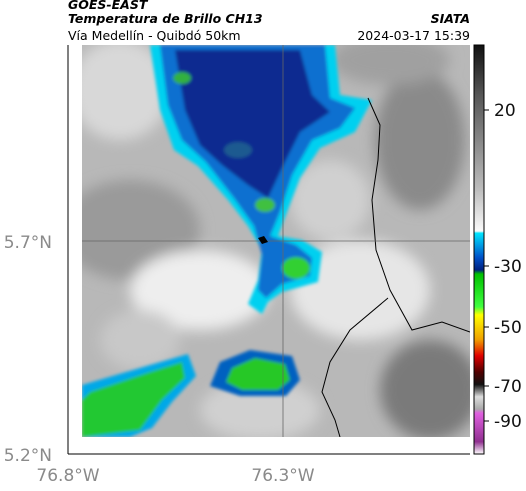 The image size is (526, 491). What do you see at coordinates (508, 267) in the screenshot?
I see `colorbar-label: -30` at bounding box center [508, 267].